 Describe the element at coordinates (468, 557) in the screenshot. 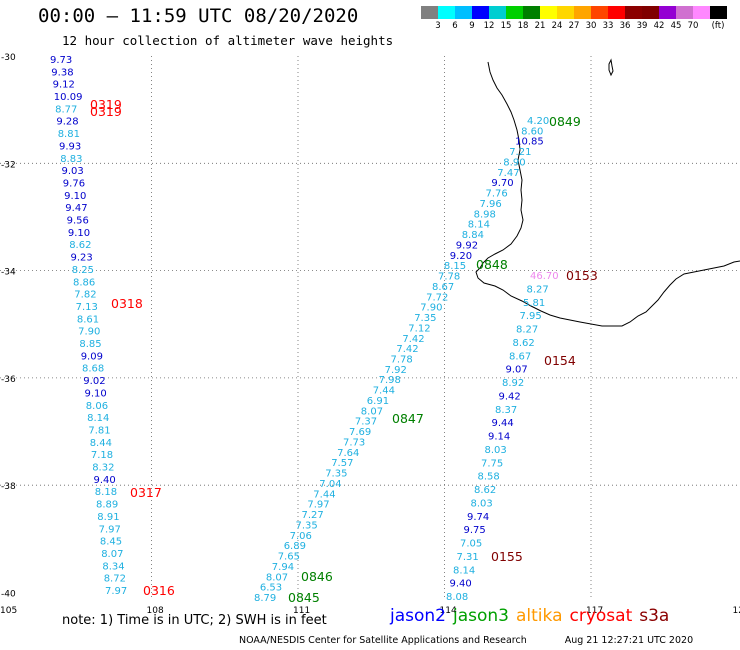

I see `wave-height-value: 7.31` at that location.